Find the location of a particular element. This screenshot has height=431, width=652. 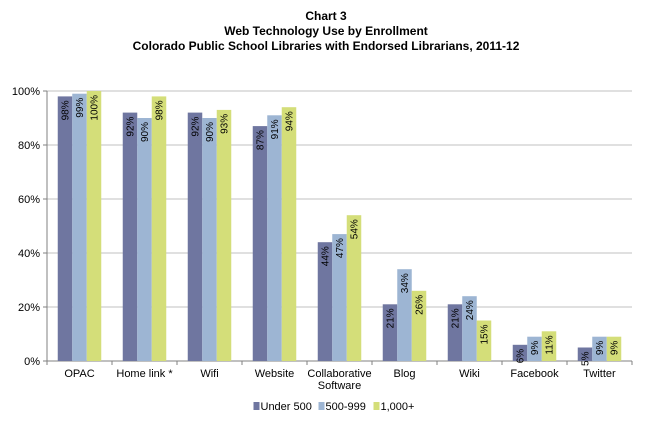

x-category-label: Blog is located at coordinates (404, 374).